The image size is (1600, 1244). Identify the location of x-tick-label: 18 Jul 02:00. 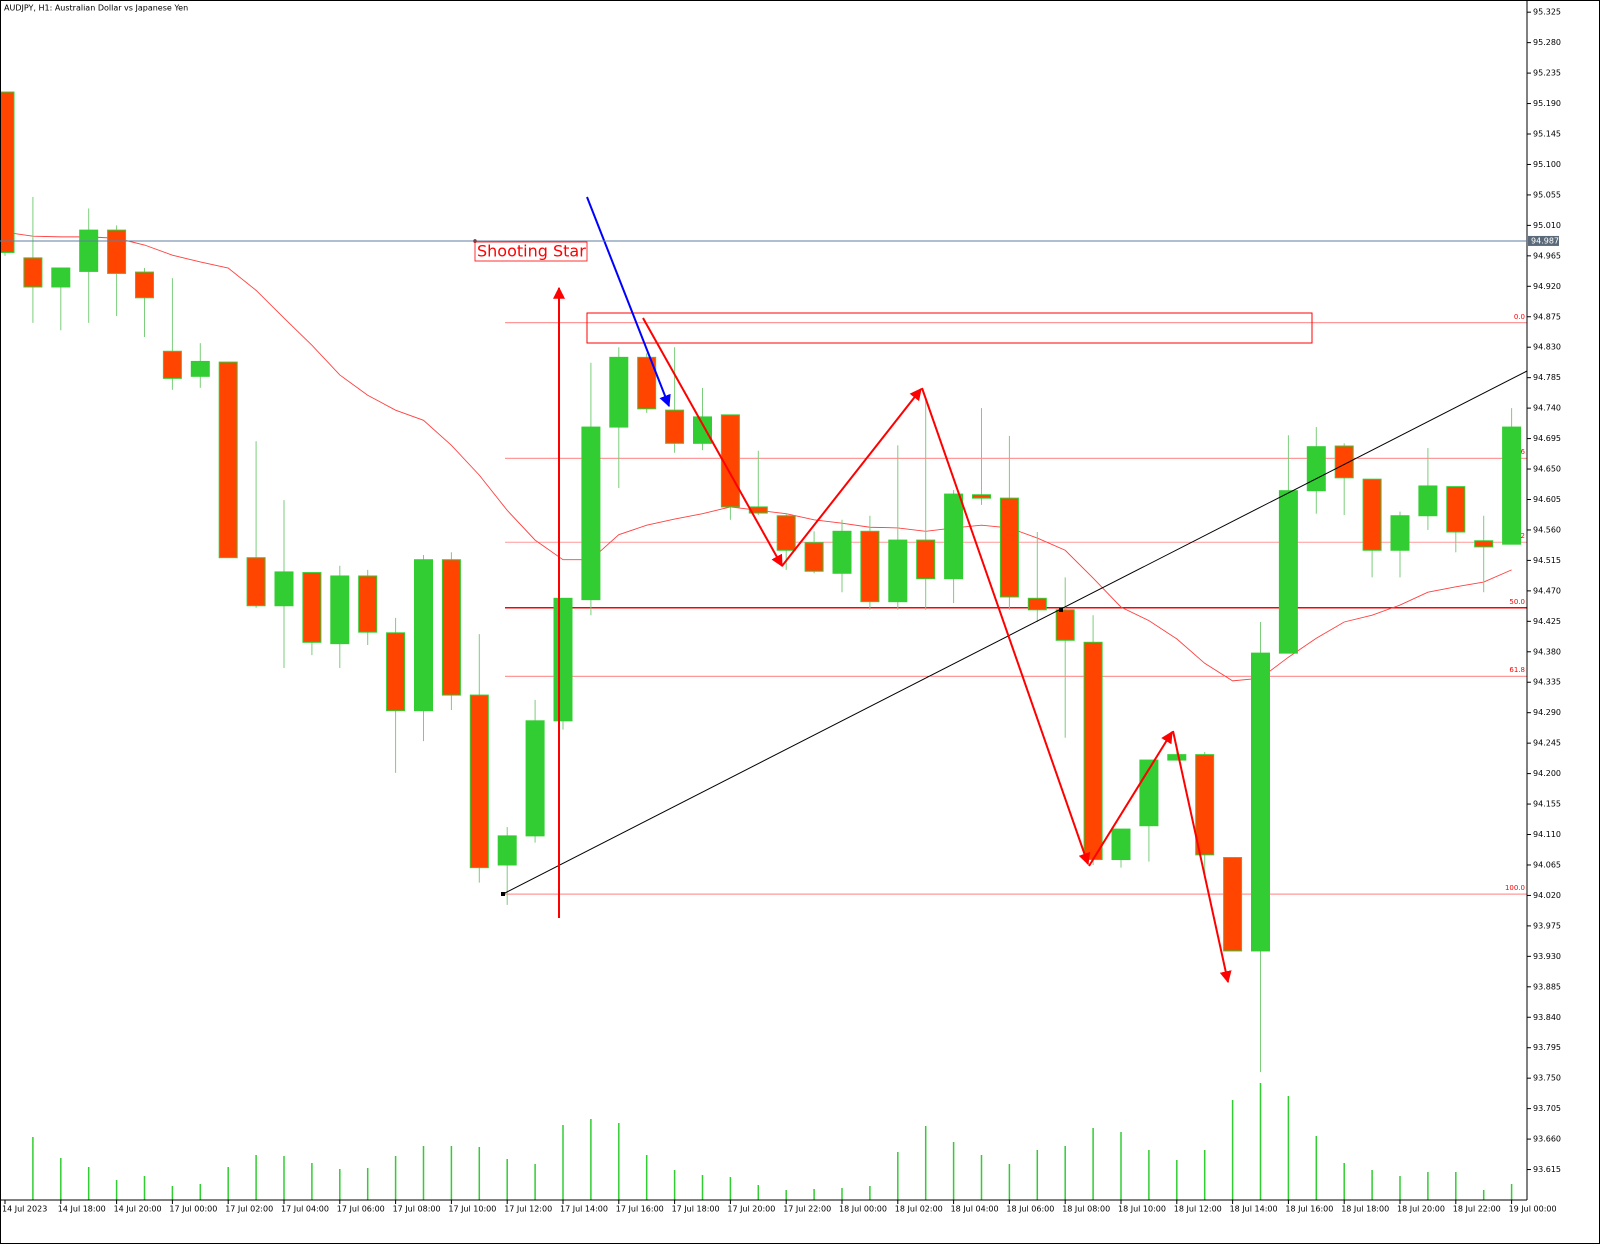
(919, 1209).